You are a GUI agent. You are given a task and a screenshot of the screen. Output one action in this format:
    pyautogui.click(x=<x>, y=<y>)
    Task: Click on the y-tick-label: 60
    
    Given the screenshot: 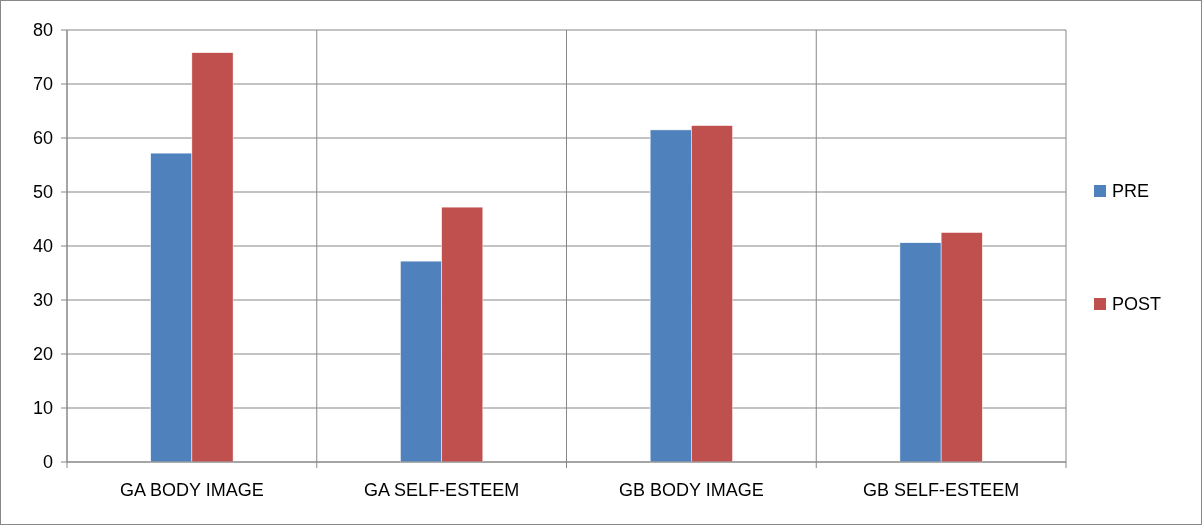 What is the action you would take?
    pyautogui.click(x=42, y=138)
    